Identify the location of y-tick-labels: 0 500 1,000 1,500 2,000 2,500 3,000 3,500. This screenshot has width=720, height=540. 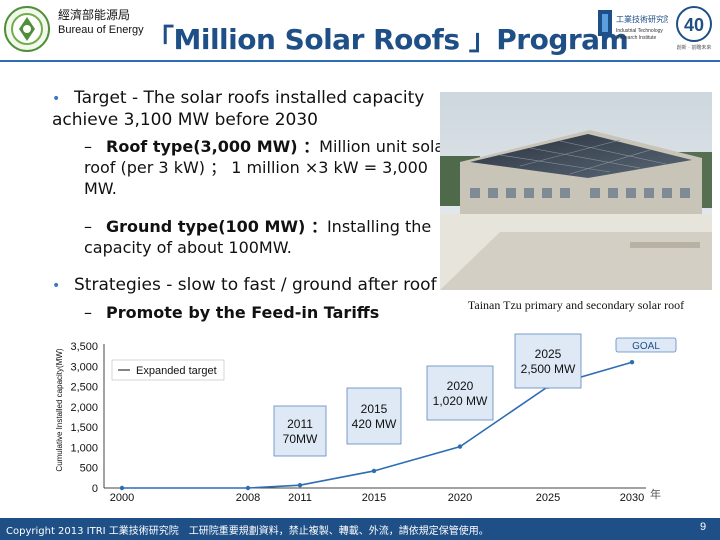
(84, 418).